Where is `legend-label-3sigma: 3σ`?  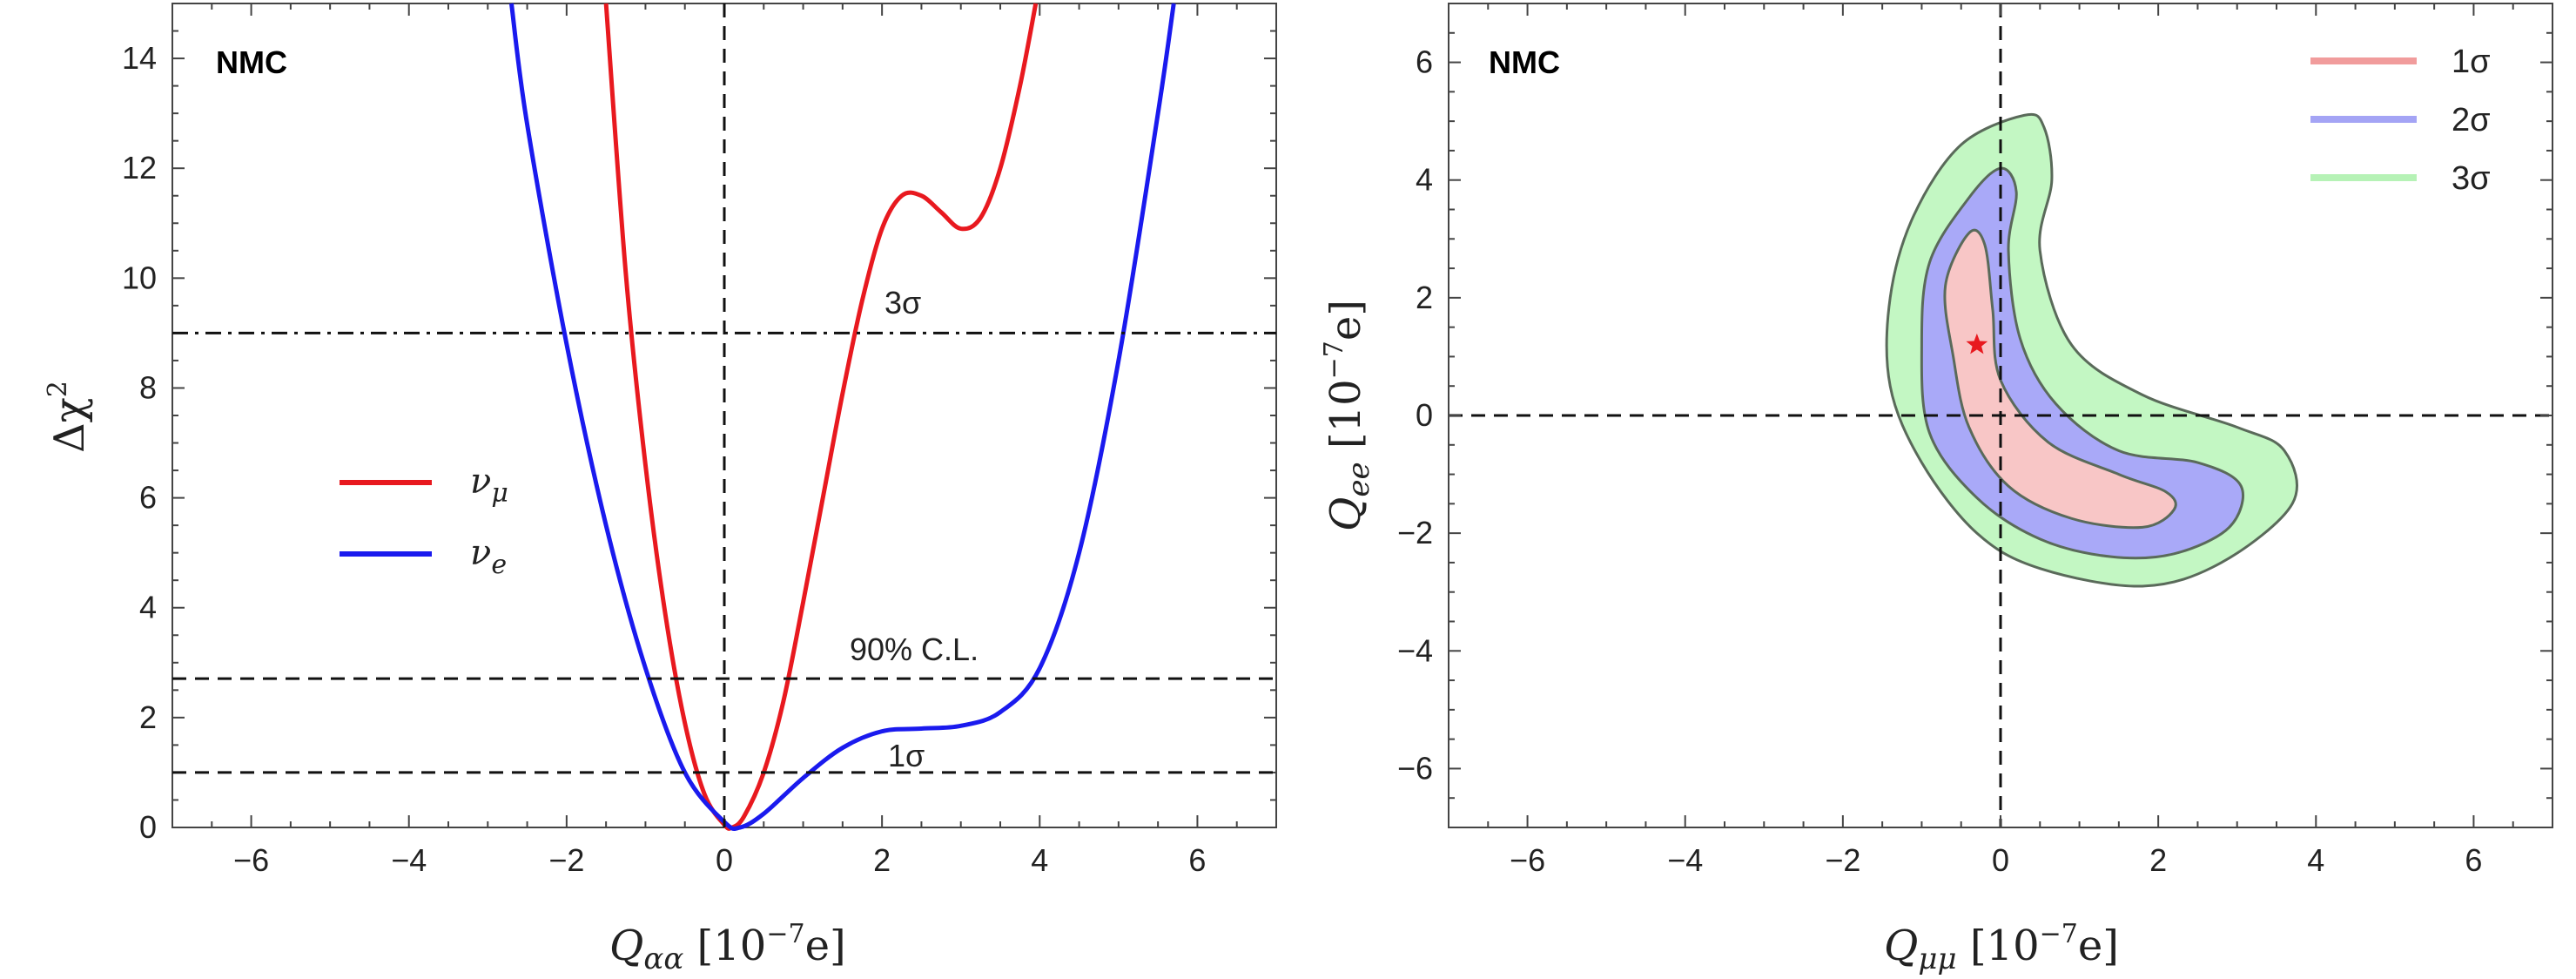 legend-label-3sigma: 3σ is located at coordinates (2471, 178).